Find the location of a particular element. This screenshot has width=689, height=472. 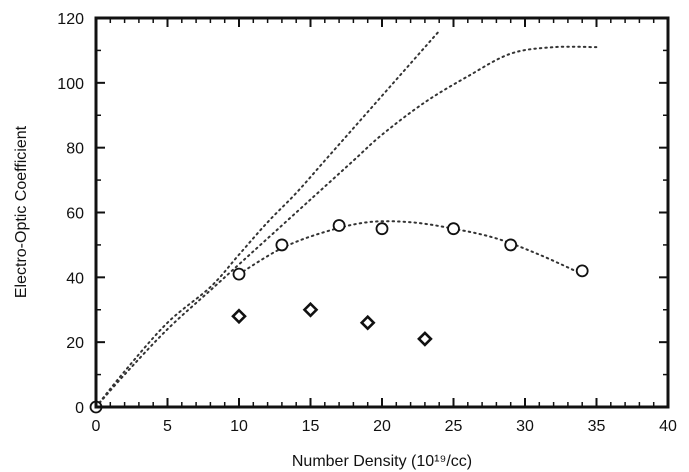

x-tick-label: 0 is located at coordinates (96, 426).